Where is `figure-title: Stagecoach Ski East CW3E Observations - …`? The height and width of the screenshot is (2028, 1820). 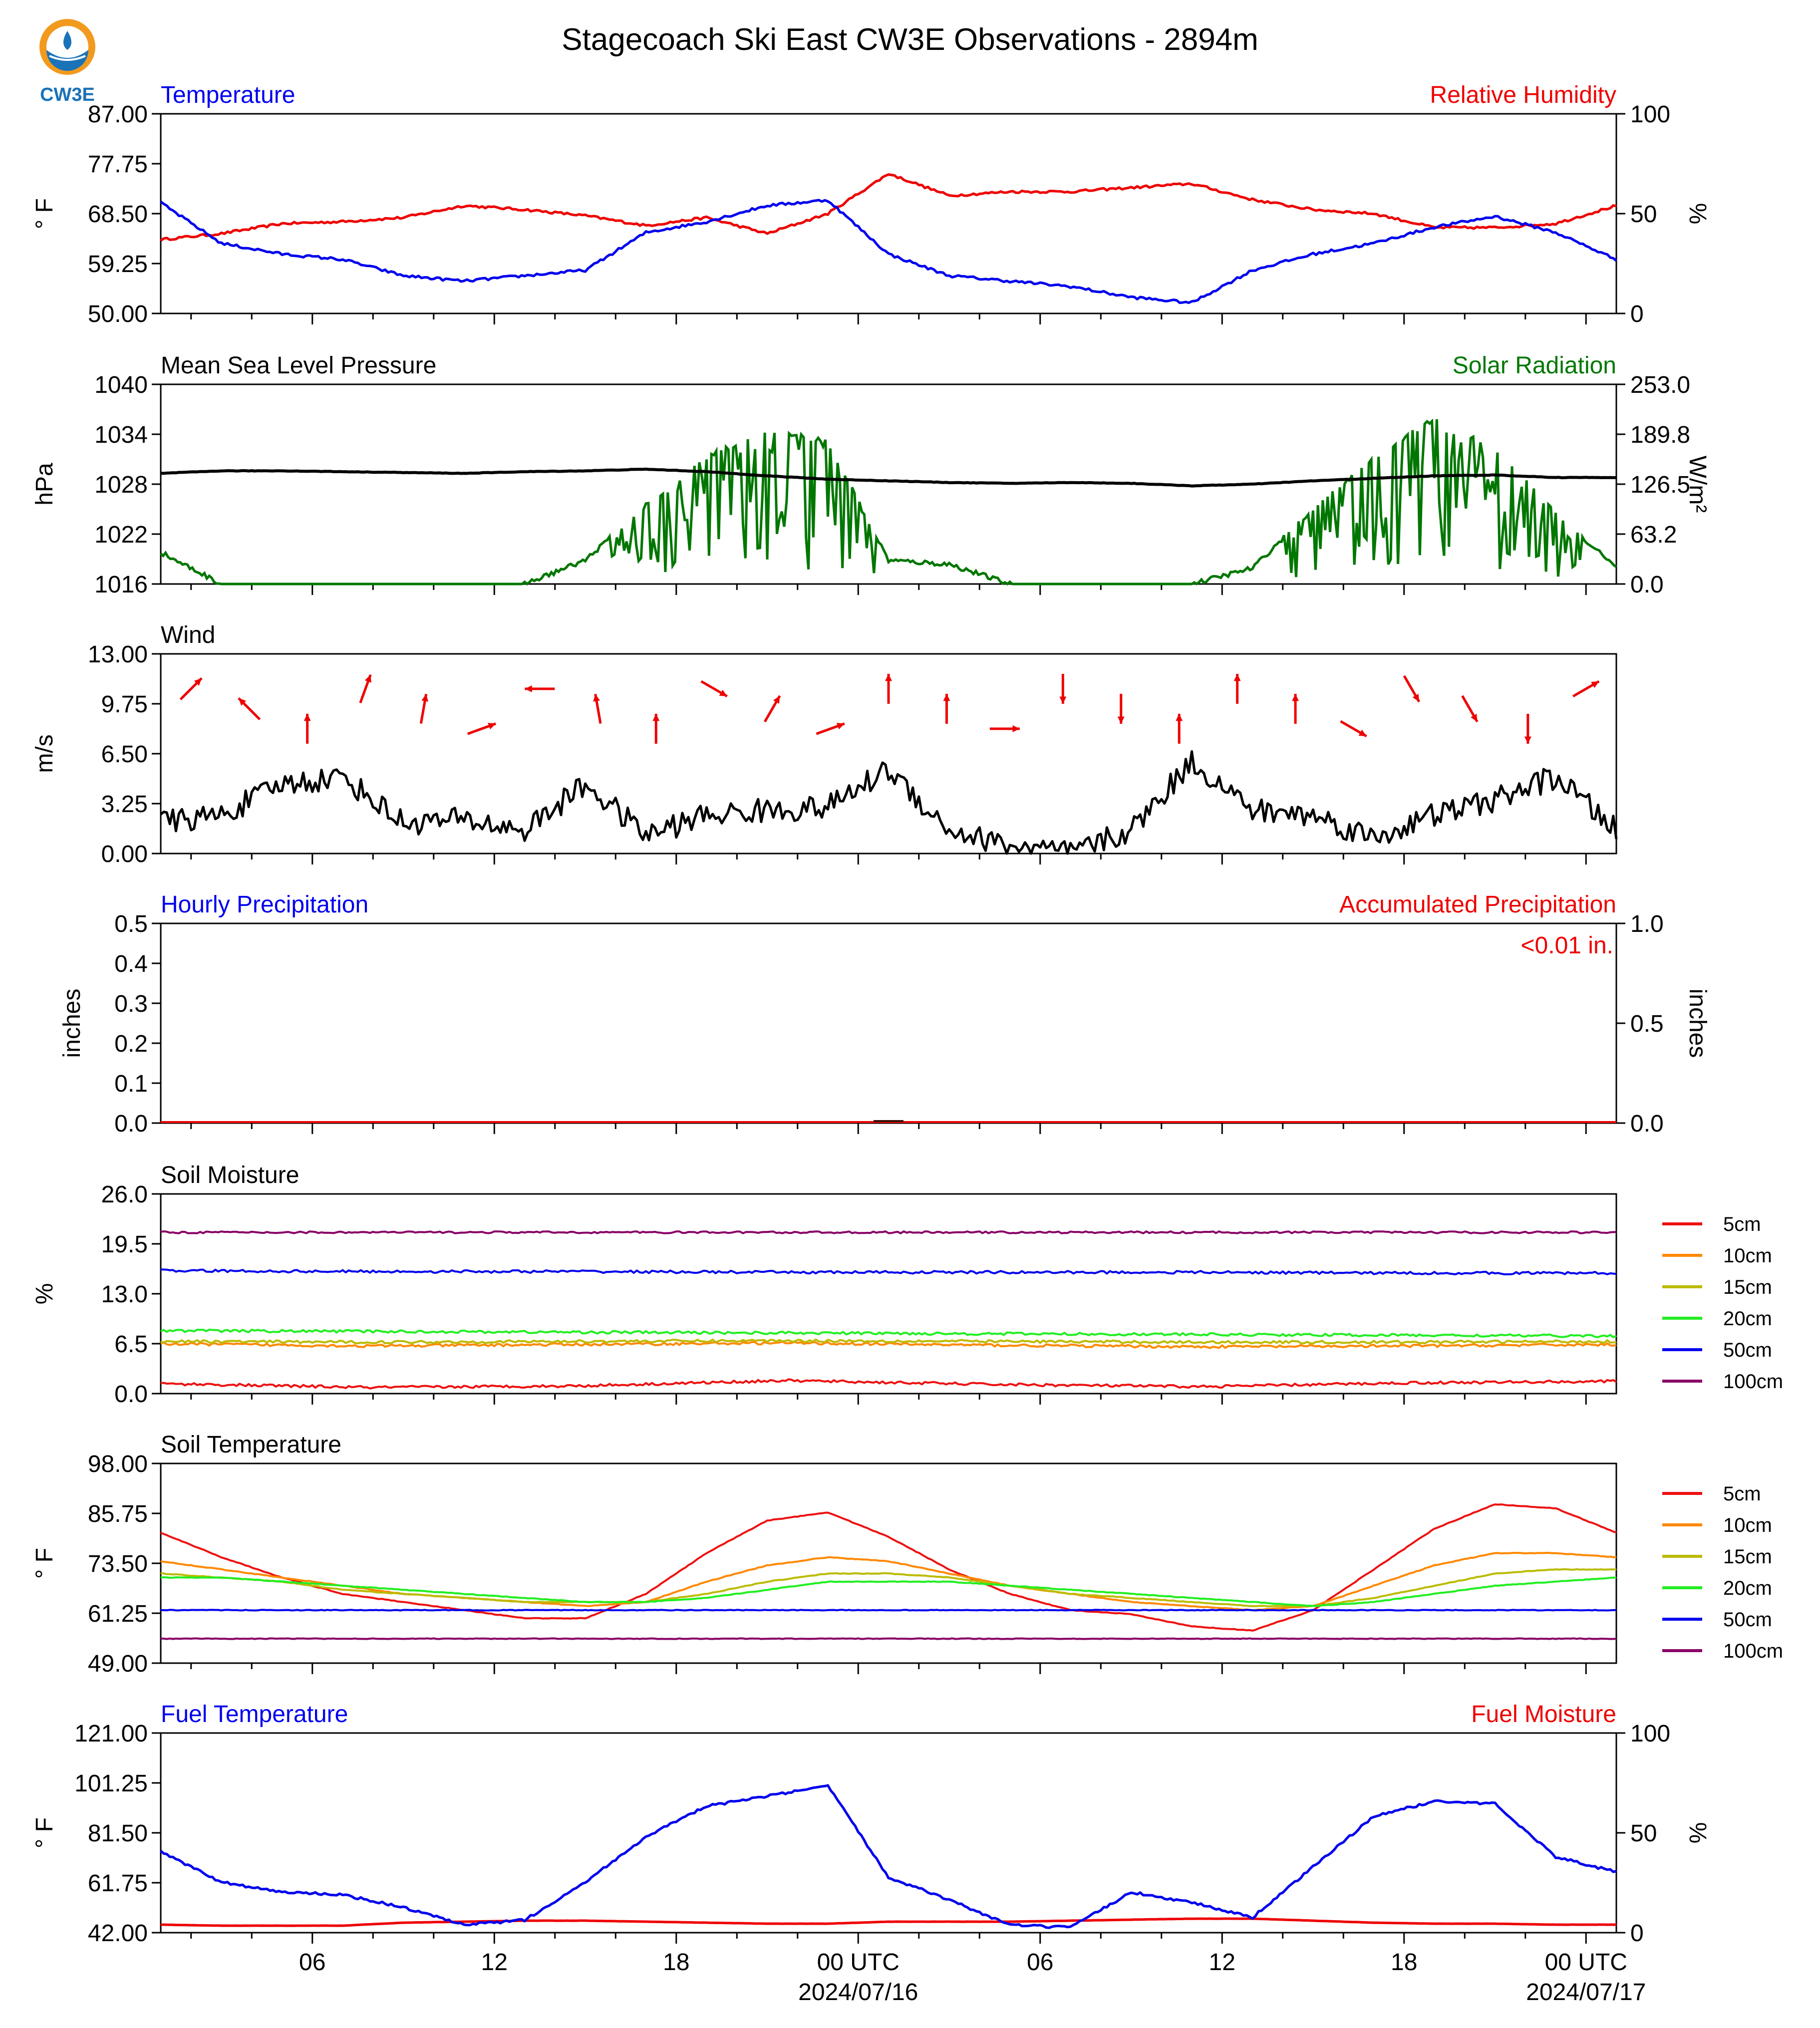 figure-title: Stagecoach Ski East CW3E Observations - … is located at coordinates (910, 39).